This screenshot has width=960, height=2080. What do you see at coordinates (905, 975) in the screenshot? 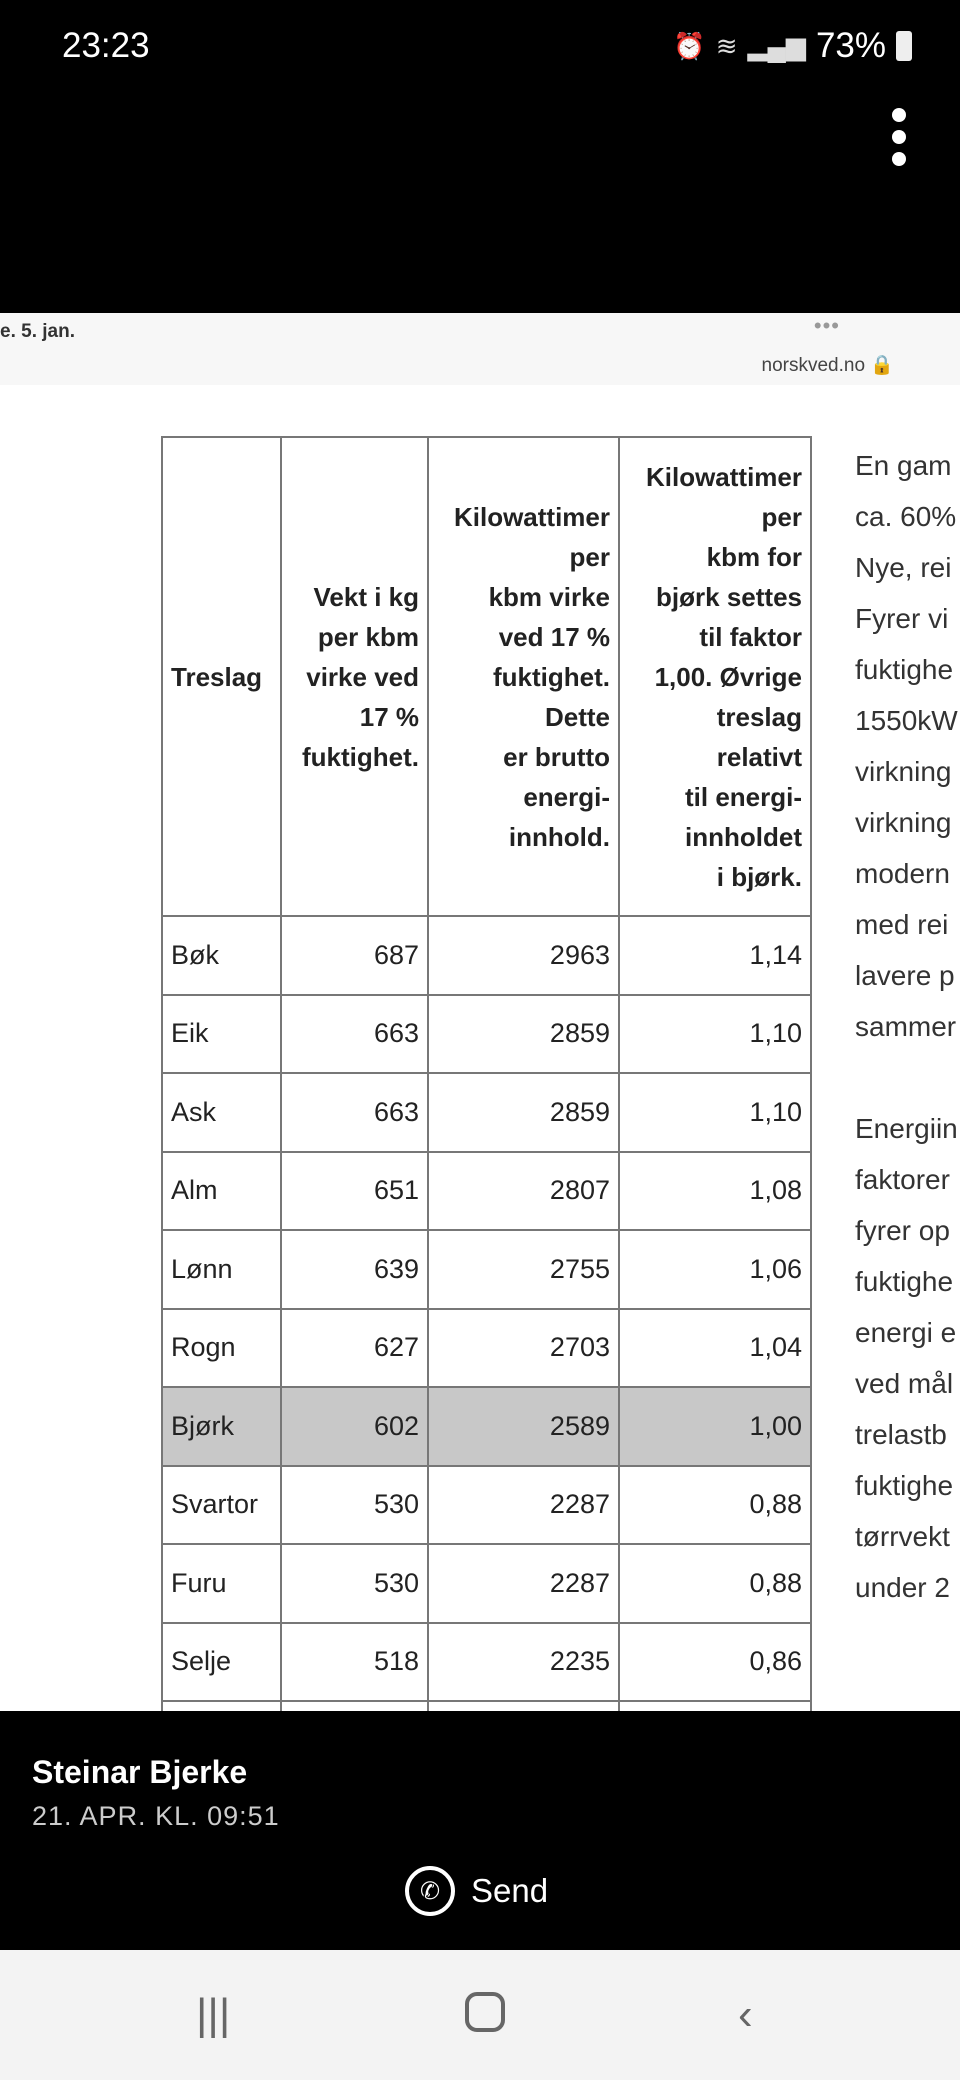
I see `text-line: lavere p` at bounding box center [905, 975].